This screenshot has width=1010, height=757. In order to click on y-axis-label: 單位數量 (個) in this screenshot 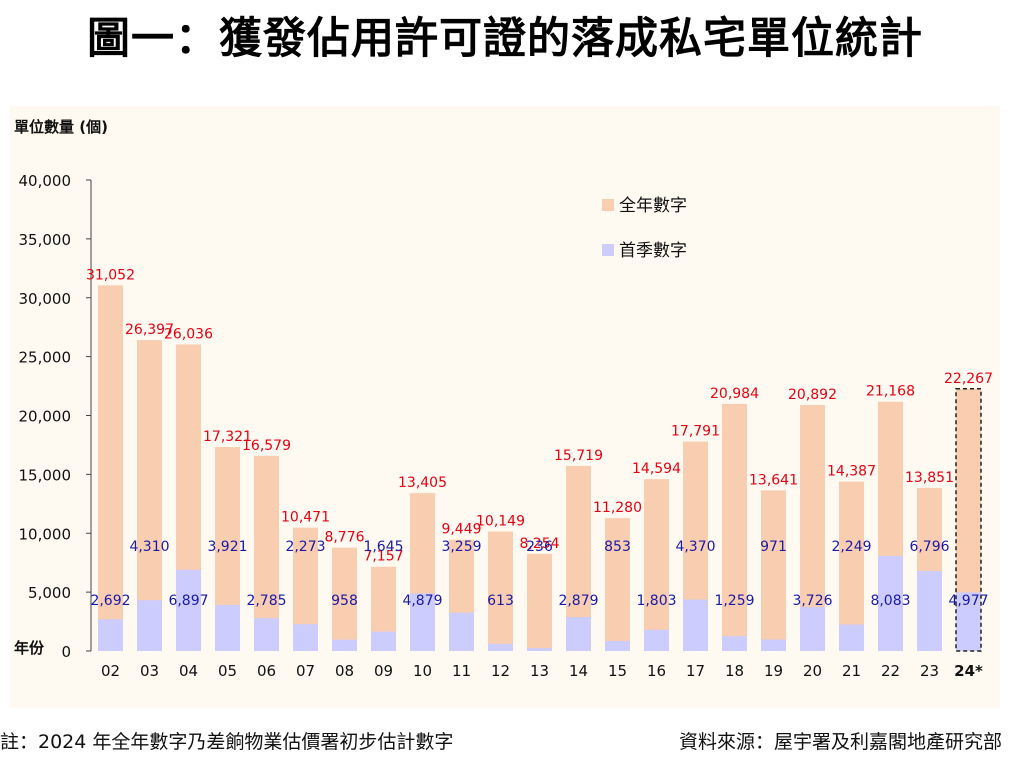, I will do `click(61, 127)`.